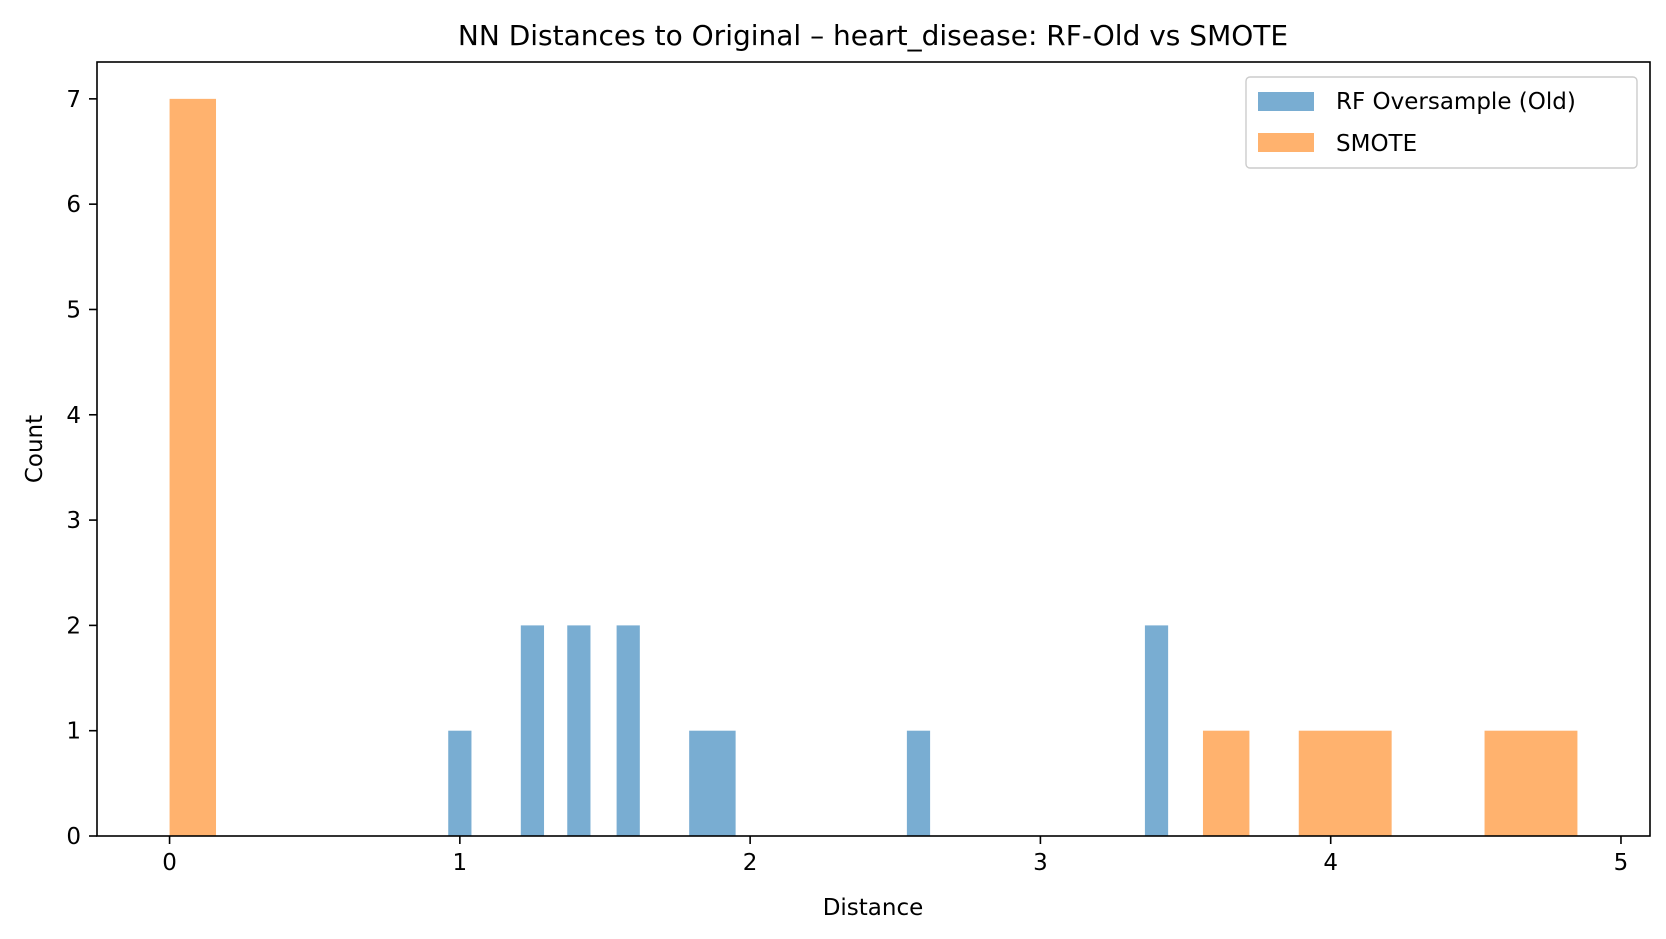 Image resolution: width=1666 pixels, height=939 pixels. What do you see at coordinates (169, 863) in the screenshot?
I see `x-tick-label: 0` at bounding box center [169, 863].